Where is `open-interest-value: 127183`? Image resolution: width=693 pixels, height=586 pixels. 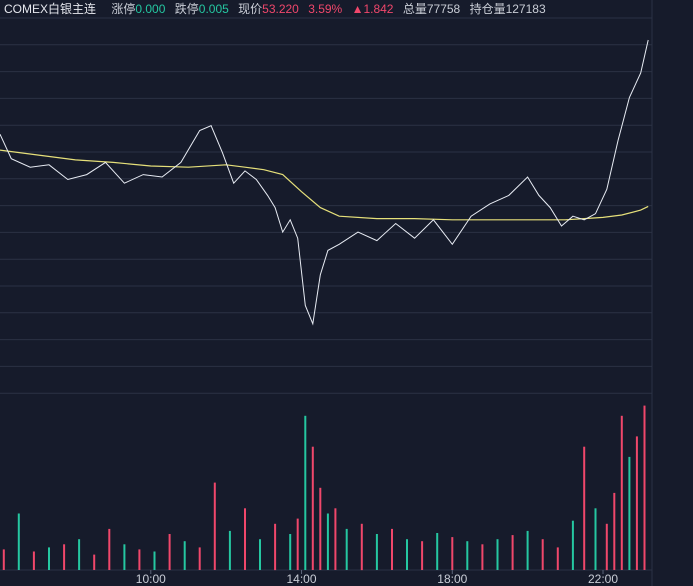
open-interest-value: 127183 is located at coordinates (525, 9).